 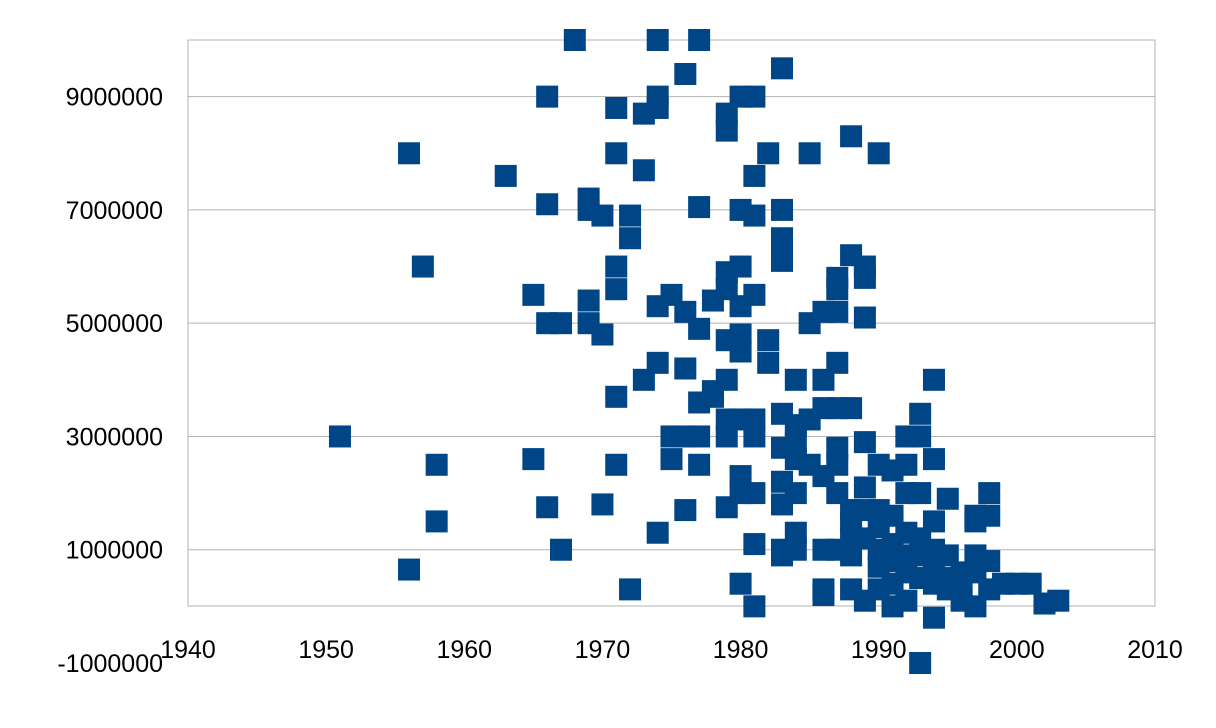 I want to click on y-tick-label: 1000000, so click(x=114, y=551).